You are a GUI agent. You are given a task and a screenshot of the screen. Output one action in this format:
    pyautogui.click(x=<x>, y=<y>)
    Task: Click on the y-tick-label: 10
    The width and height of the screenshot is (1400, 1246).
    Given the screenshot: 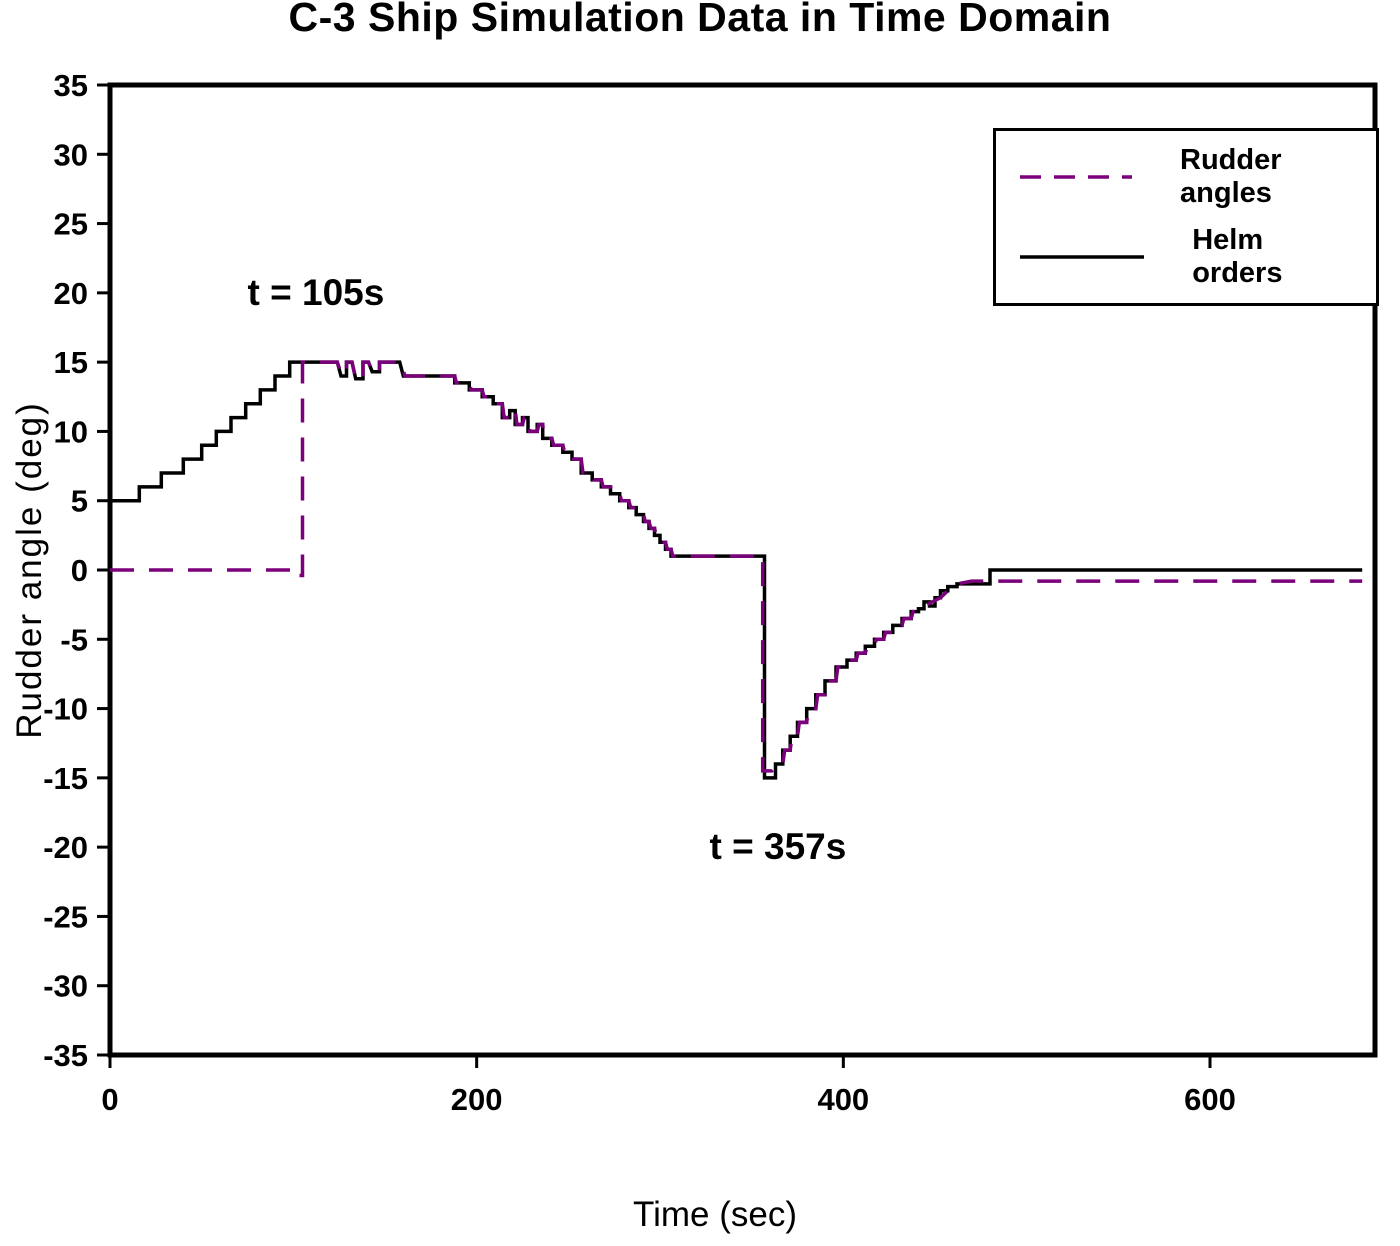 What is the action you would take?
    pyautogui.click(x=71, y=431)
    